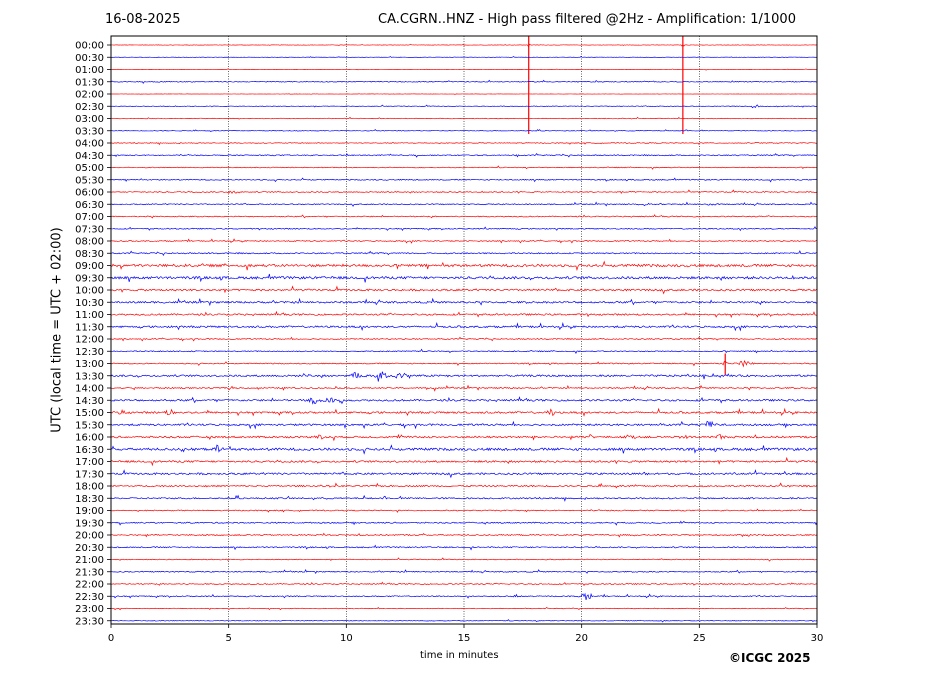 This screenshot has height=696, width=927. I want to click on y-tick-label: 15:30, so click(89, 425).